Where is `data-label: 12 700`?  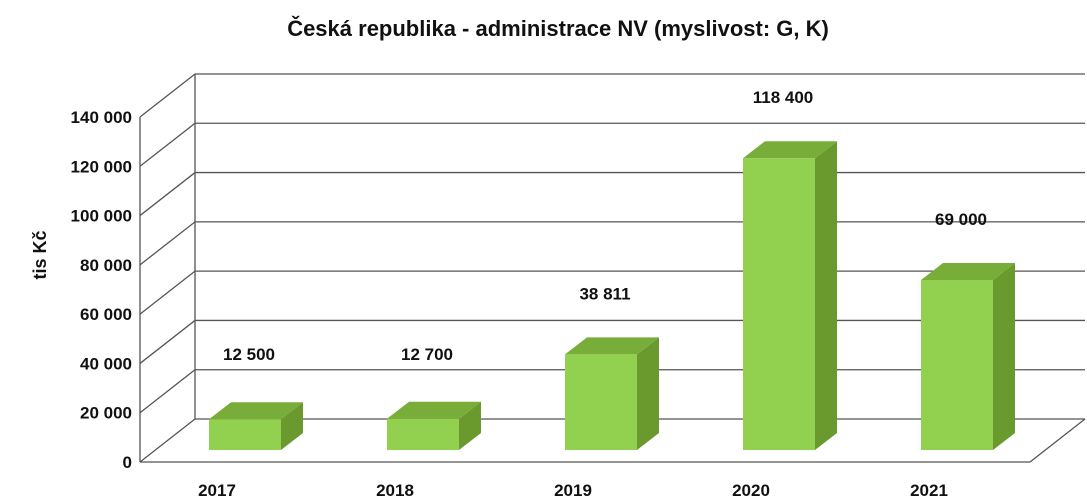
data-label: 12 700 is located at coordinates (427, 354).